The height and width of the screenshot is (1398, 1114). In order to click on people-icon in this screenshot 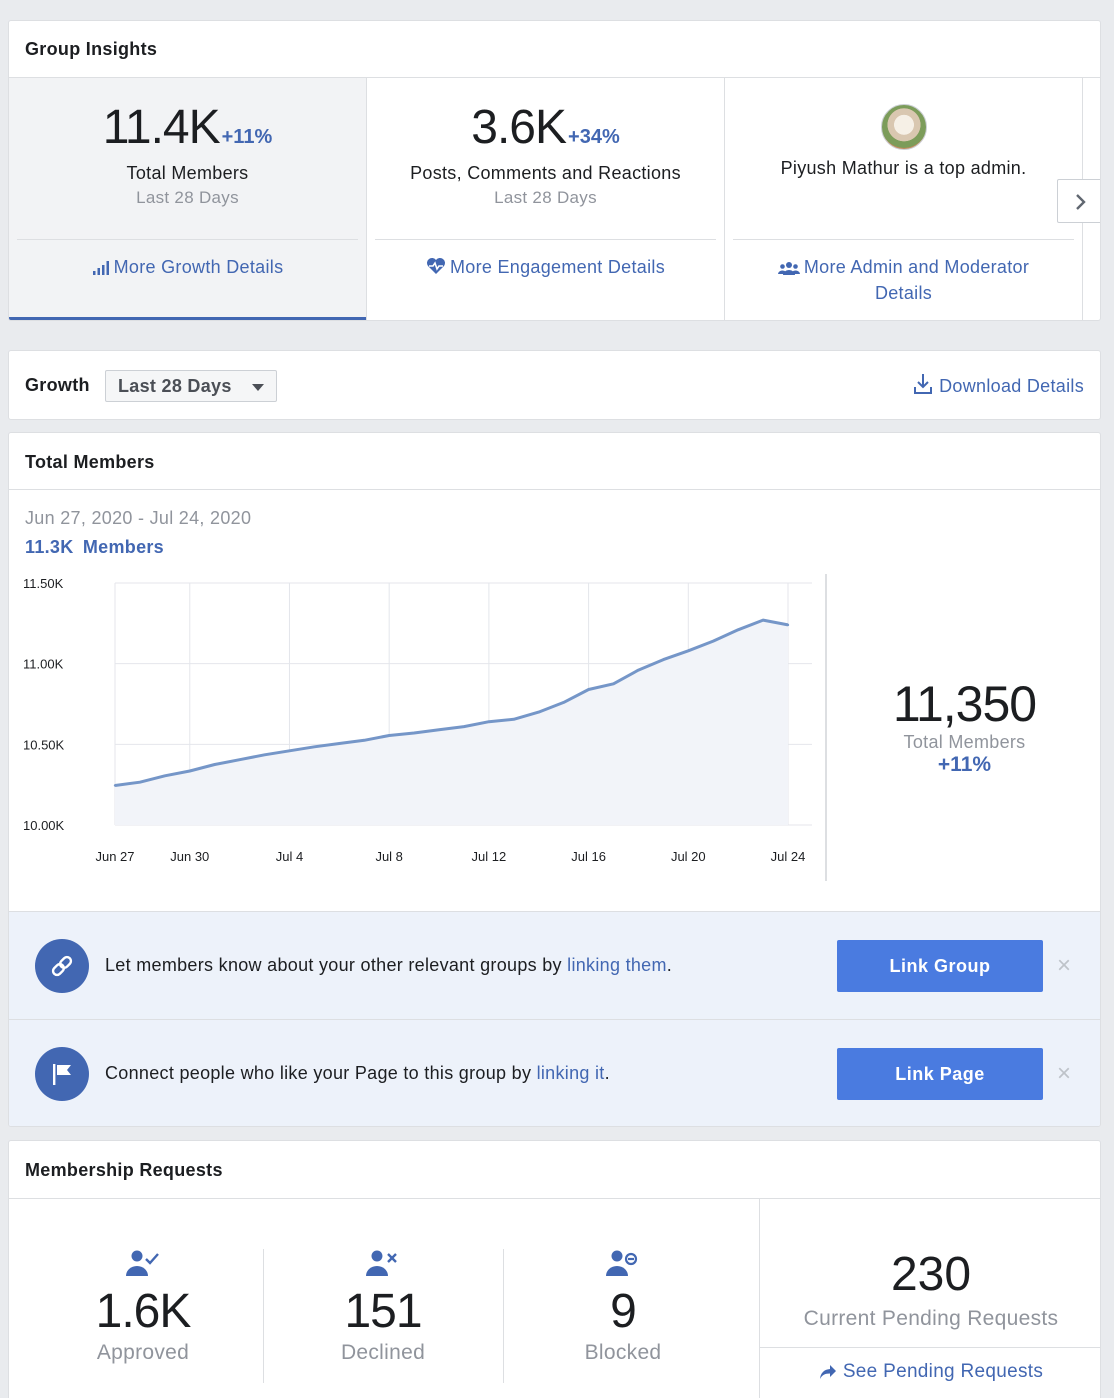, I will do `click(788, 268)`.